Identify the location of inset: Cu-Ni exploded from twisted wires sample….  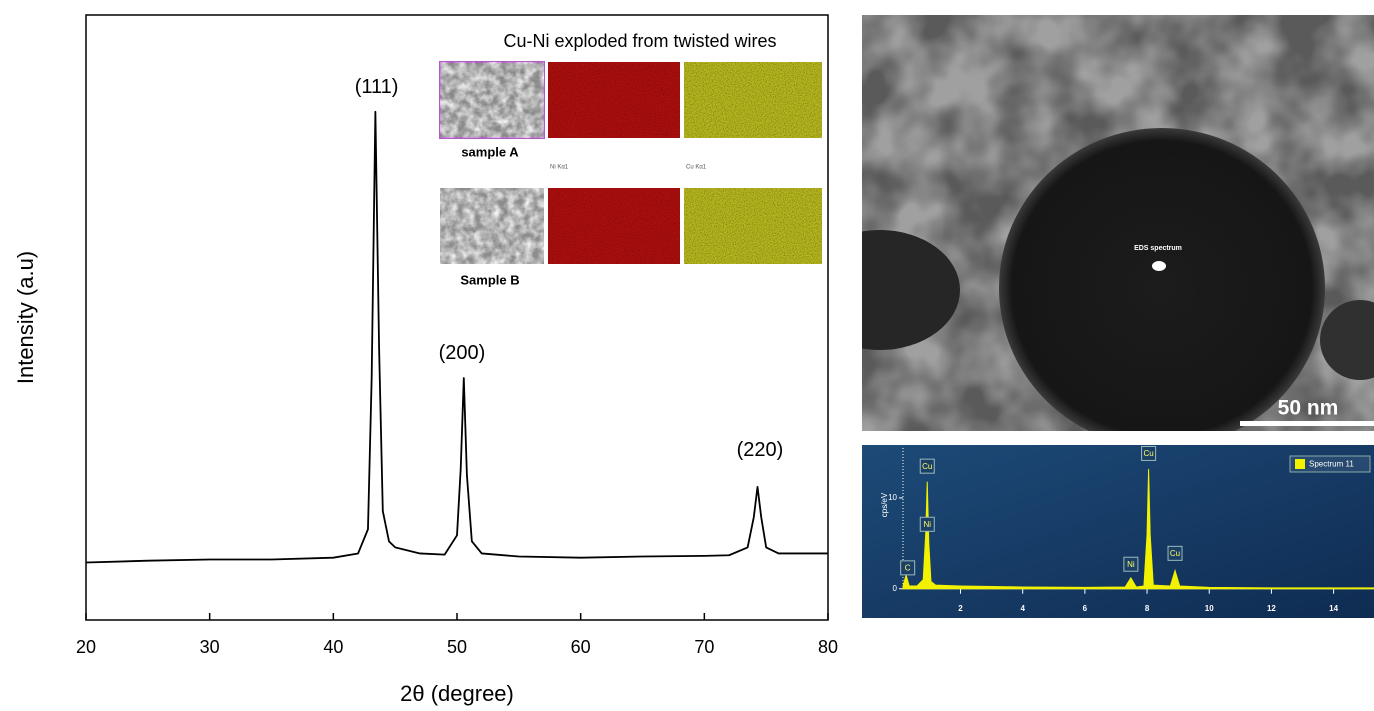
(630, 159).